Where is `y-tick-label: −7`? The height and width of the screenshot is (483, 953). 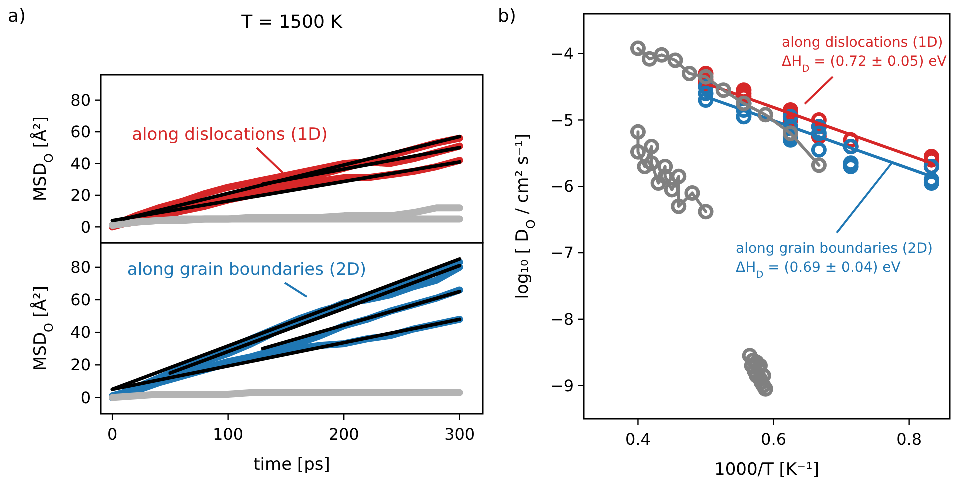
y-tick-label: −7 is located at coordinates (562, 253).